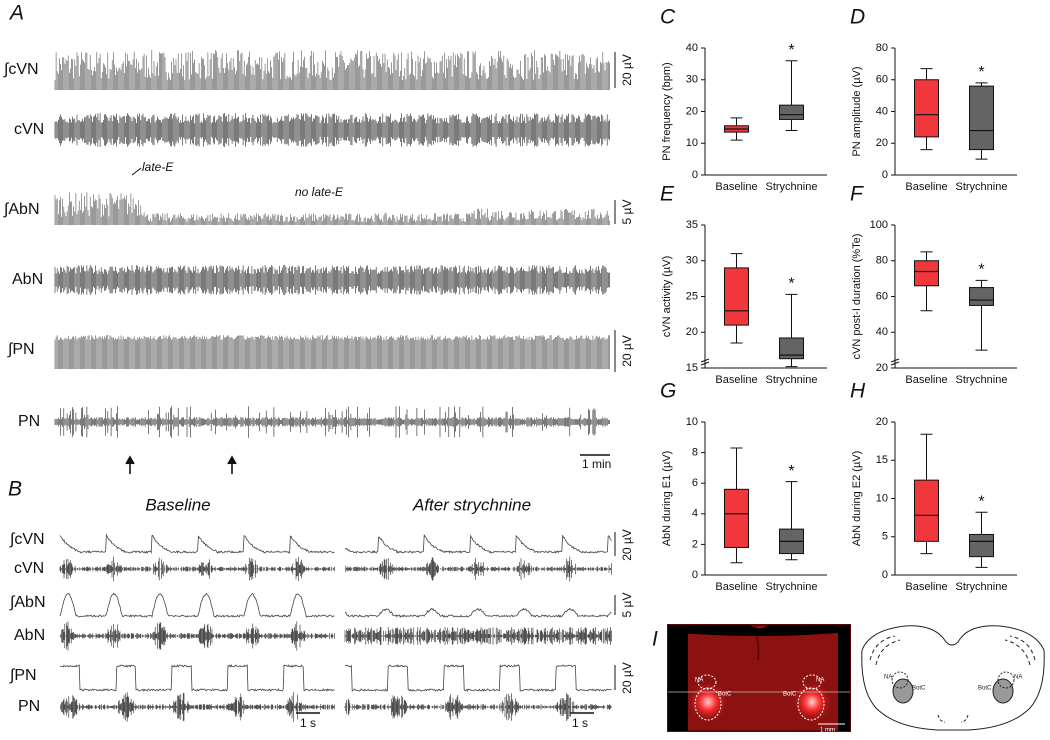 Image resolution: width=1050 pixels, height=740 pixels. I want to click on panel-label: A, so click(16, 13).